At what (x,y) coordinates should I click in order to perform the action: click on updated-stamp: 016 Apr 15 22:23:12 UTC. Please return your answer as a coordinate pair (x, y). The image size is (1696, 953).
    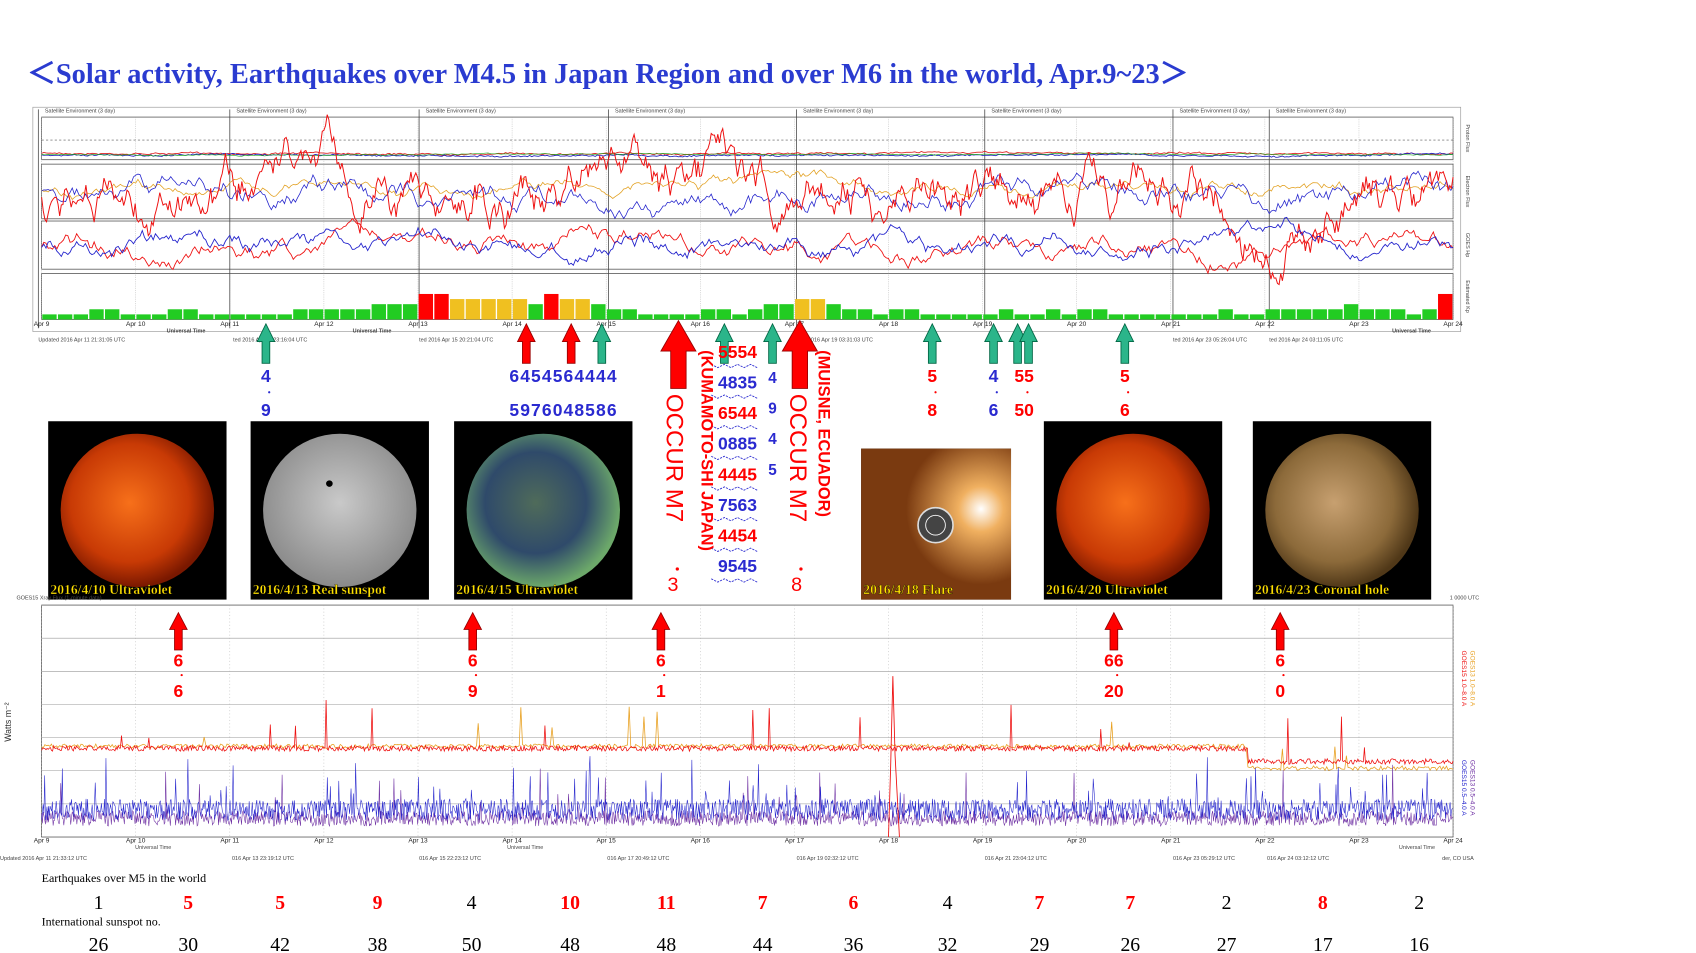
    Looking at the image, I should click on (450, 859).